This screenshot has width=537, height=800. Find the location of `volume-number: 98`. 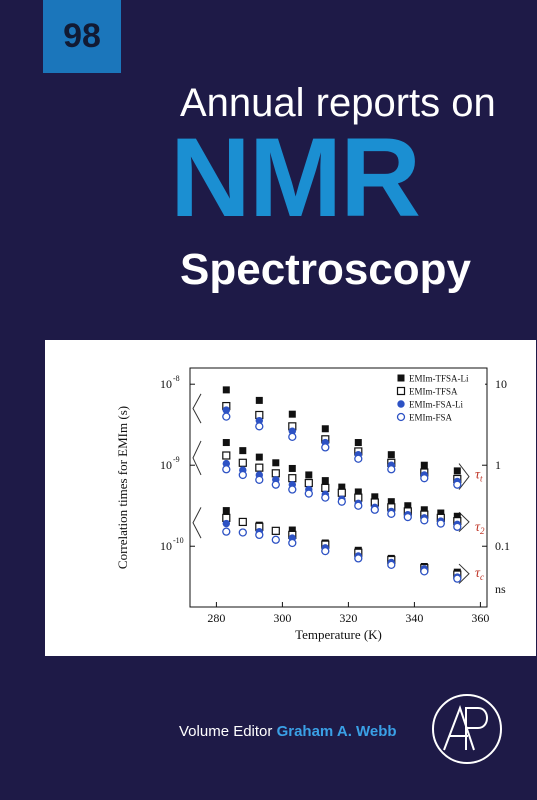

volume-number: 98 is located at coordinates (82, 36).